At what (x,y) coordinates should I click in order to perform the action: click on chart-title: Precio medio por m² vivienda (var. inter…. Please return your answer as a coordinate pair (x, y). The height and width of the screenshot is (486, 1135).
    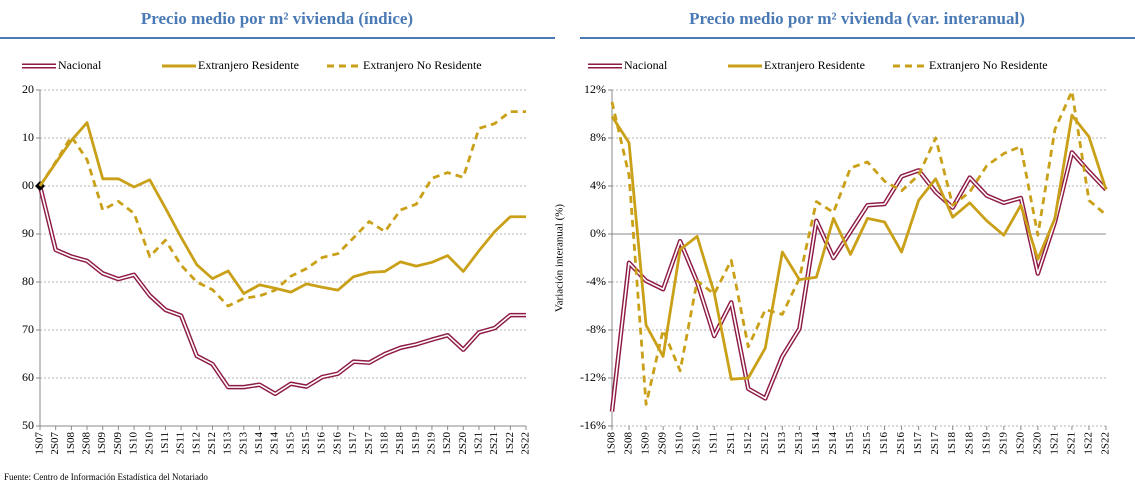
    Looking at the image, I should click on (857, 18).